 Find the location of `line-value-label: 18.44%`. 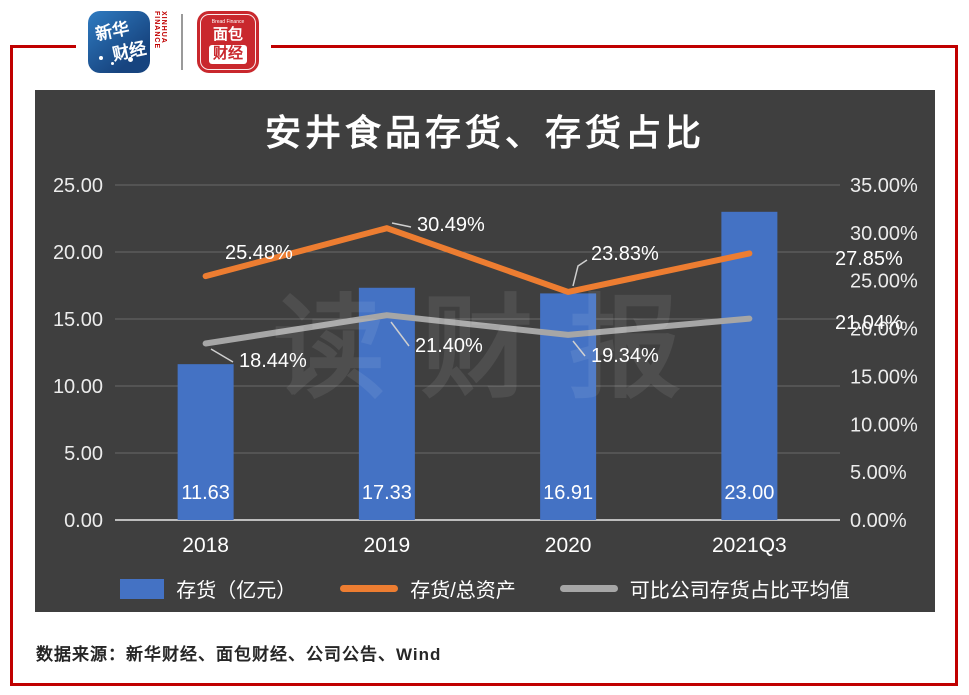

line-value-label: 18.44% is located at coordinates (273, 361).